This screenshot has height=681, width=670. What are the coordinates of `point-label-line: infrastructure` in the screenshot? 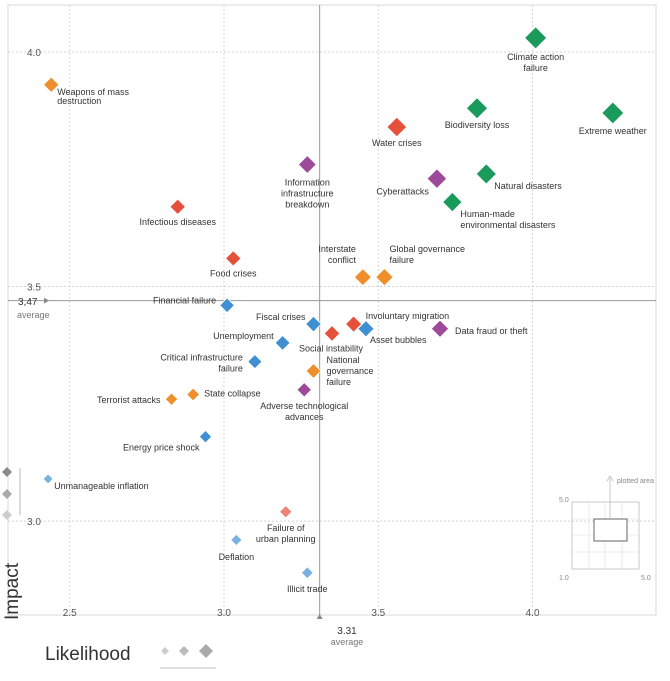 It's located at (307, 194).